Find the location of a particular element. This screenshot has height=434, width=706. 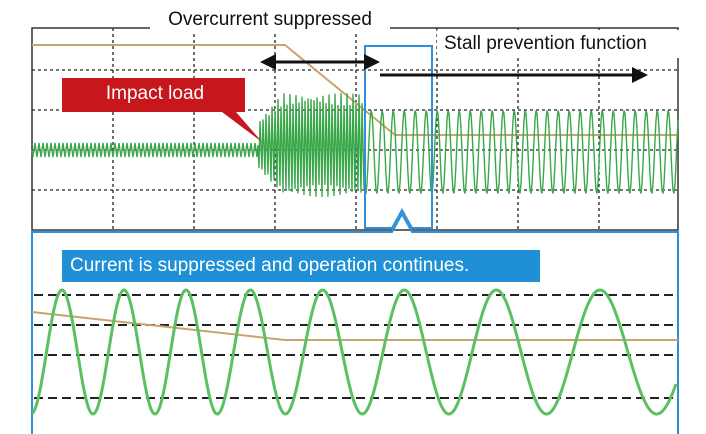

zoom-window is located at coordinates (398, 137).